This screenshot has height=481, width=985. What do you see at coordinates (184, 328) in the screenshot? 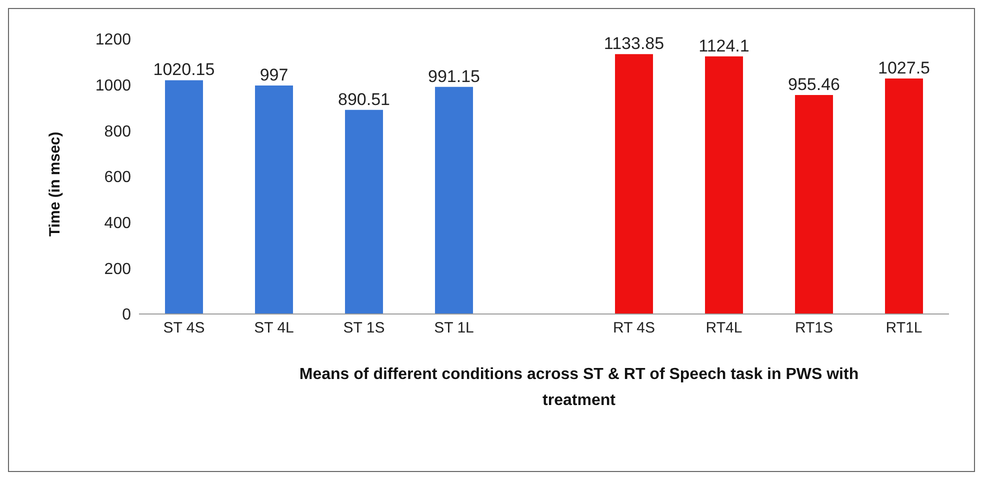
I see `x-tick-label: ST 4S` at bounding box center [184, 328].